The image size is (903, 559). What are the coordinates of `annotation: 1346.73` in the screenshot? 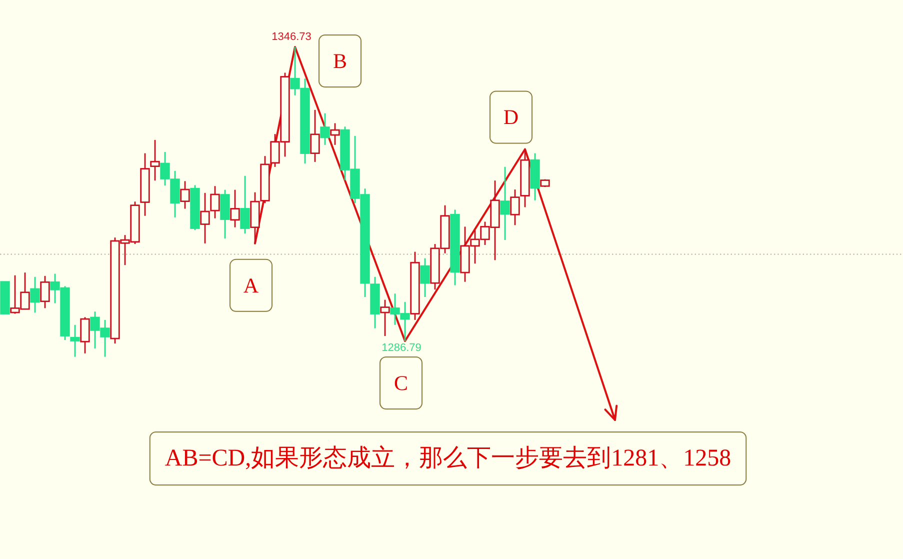 It's located at (292, 37).